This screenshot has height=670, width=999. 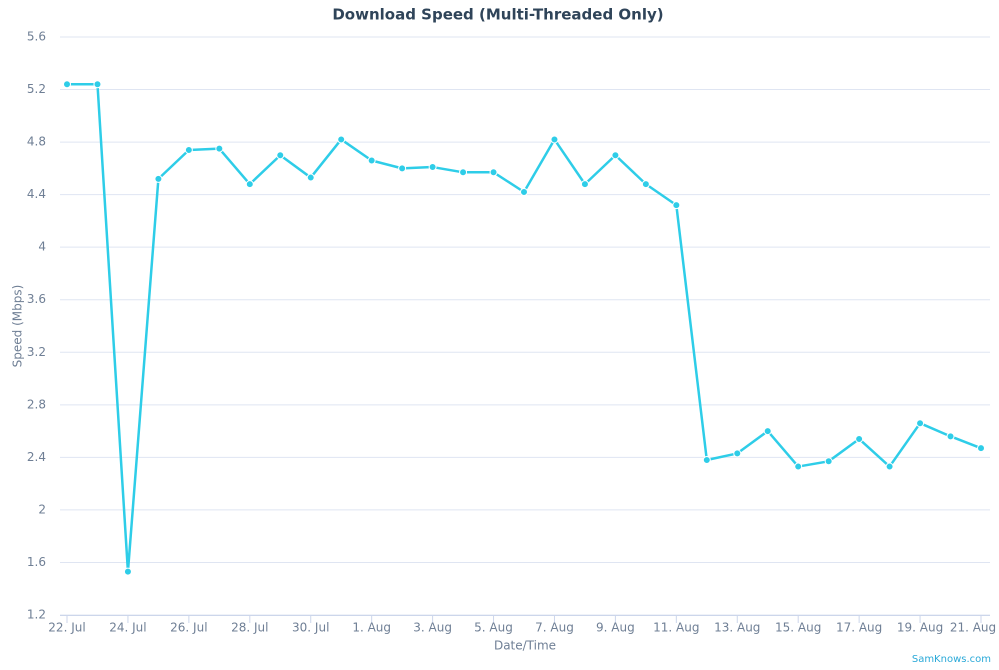 I want to click on x-tick-label: 7. Aug, so click(x=554, y=628).